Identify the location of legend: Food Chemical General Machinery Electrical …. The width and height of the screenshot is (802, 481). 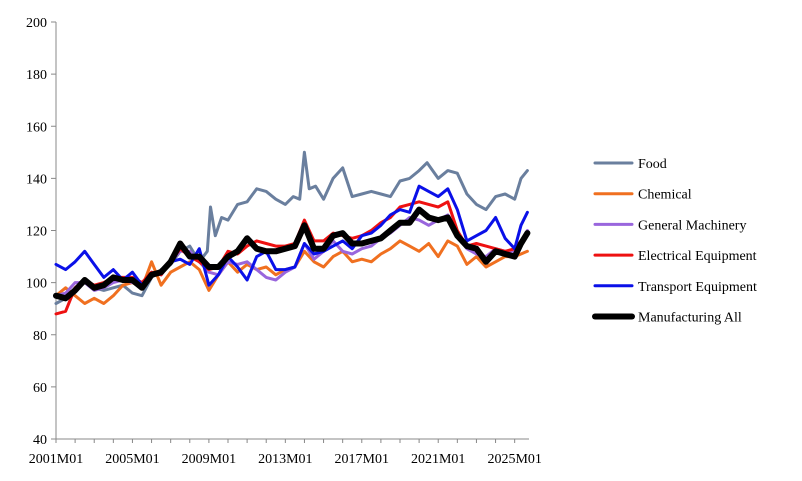
(674, 241).